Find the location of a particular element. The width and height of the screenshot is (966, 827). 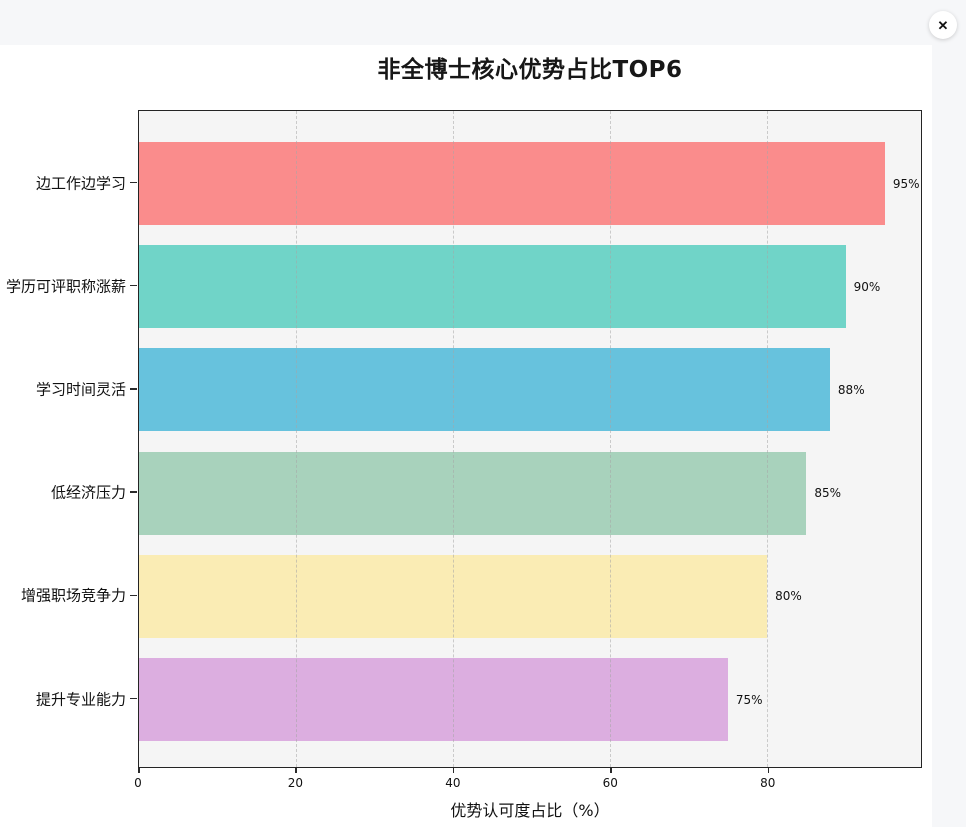

bar-value-label: 85% is located at coordinates (828, 493).